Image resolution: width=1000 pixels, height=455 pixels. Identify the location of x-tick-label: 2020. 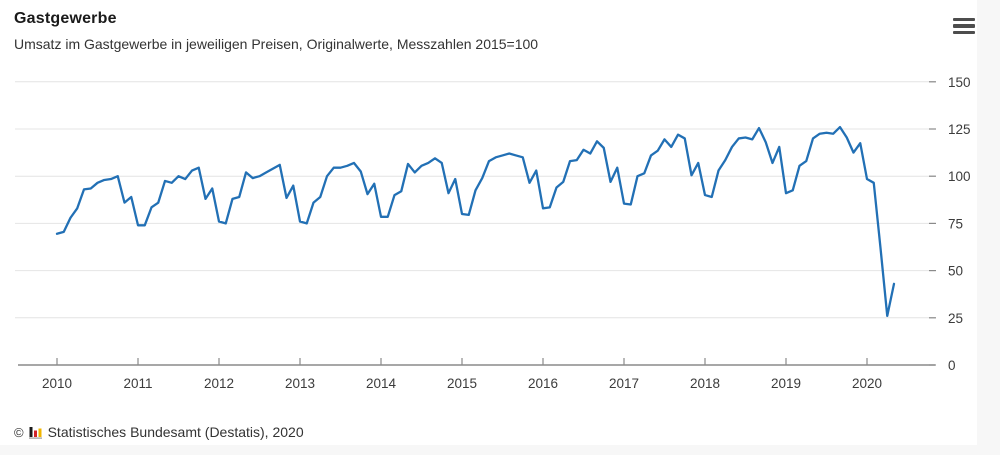
(867, 383).